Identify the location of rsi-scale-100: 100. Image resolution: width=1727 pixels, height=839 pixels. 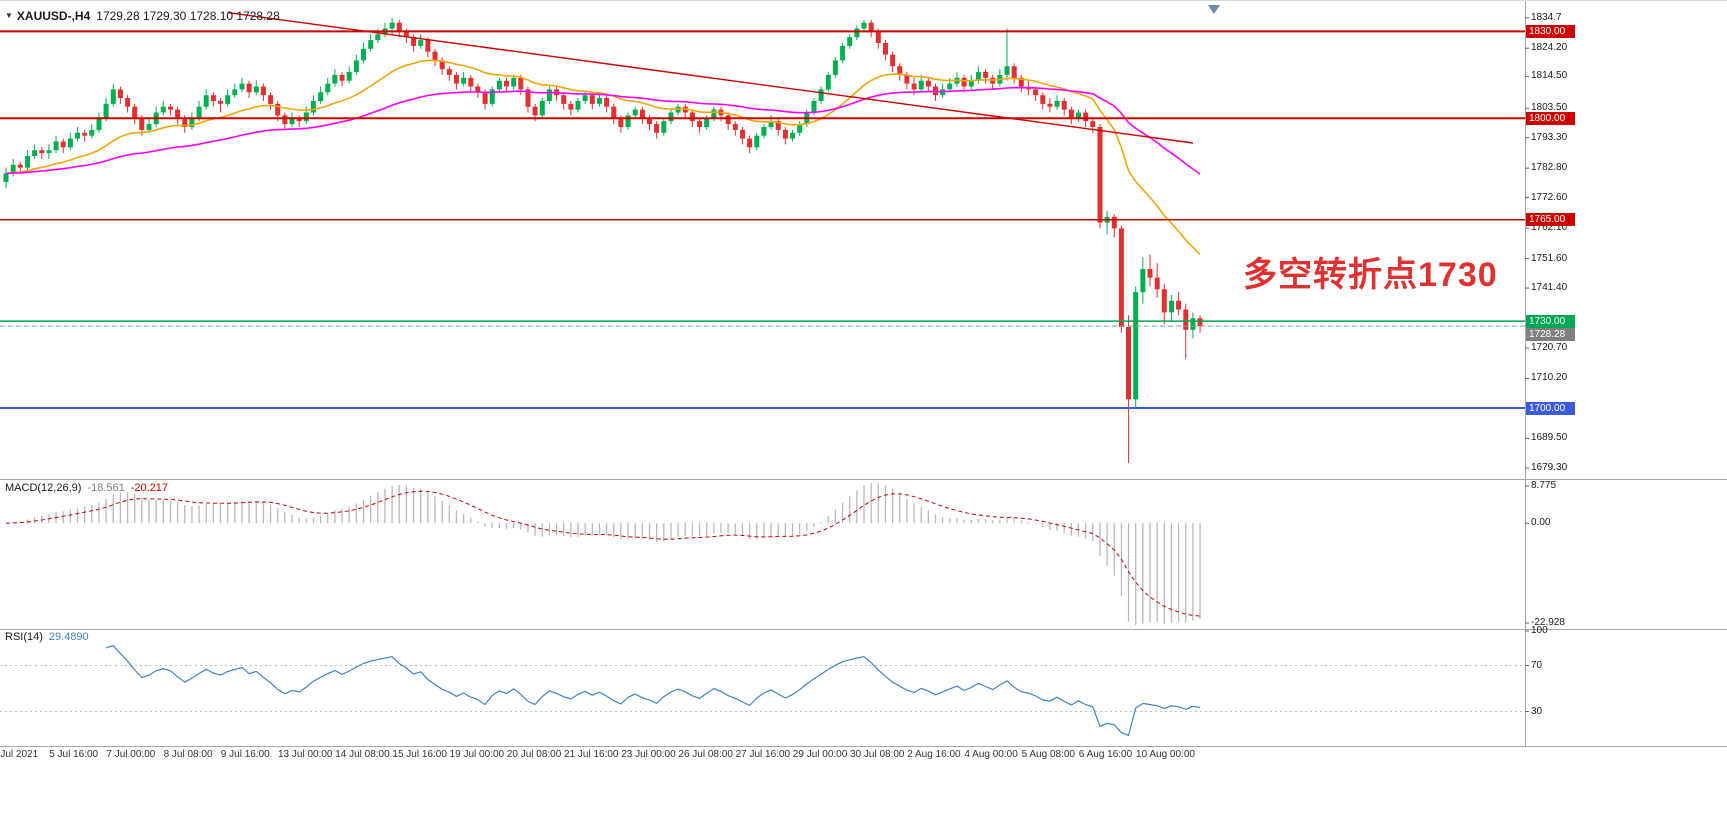
(1539, 630).